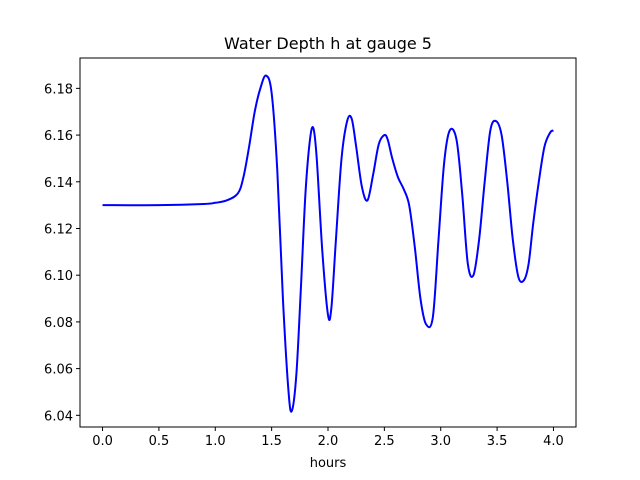 Image resolution: width=640 pixels, height=480 pixels. Describe the element at coordinates (328, 463) in the screenshot. I see `x-axis-label: hours` at that location.